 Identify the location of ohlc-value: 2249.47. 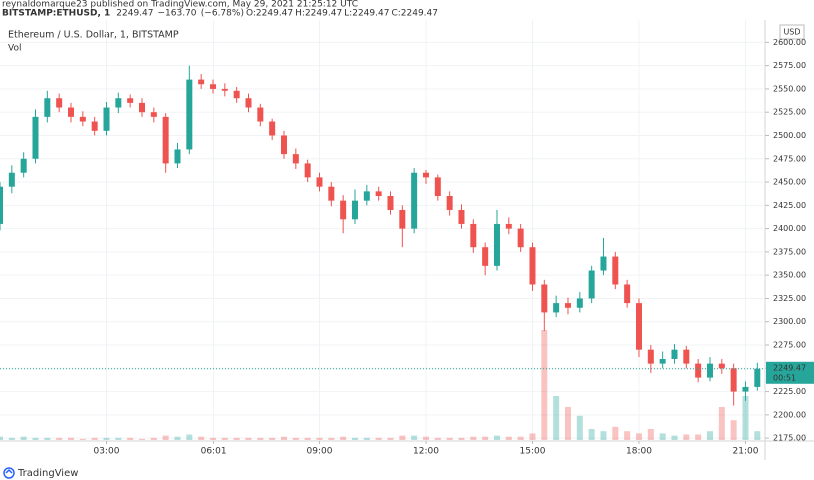
(370, 14).